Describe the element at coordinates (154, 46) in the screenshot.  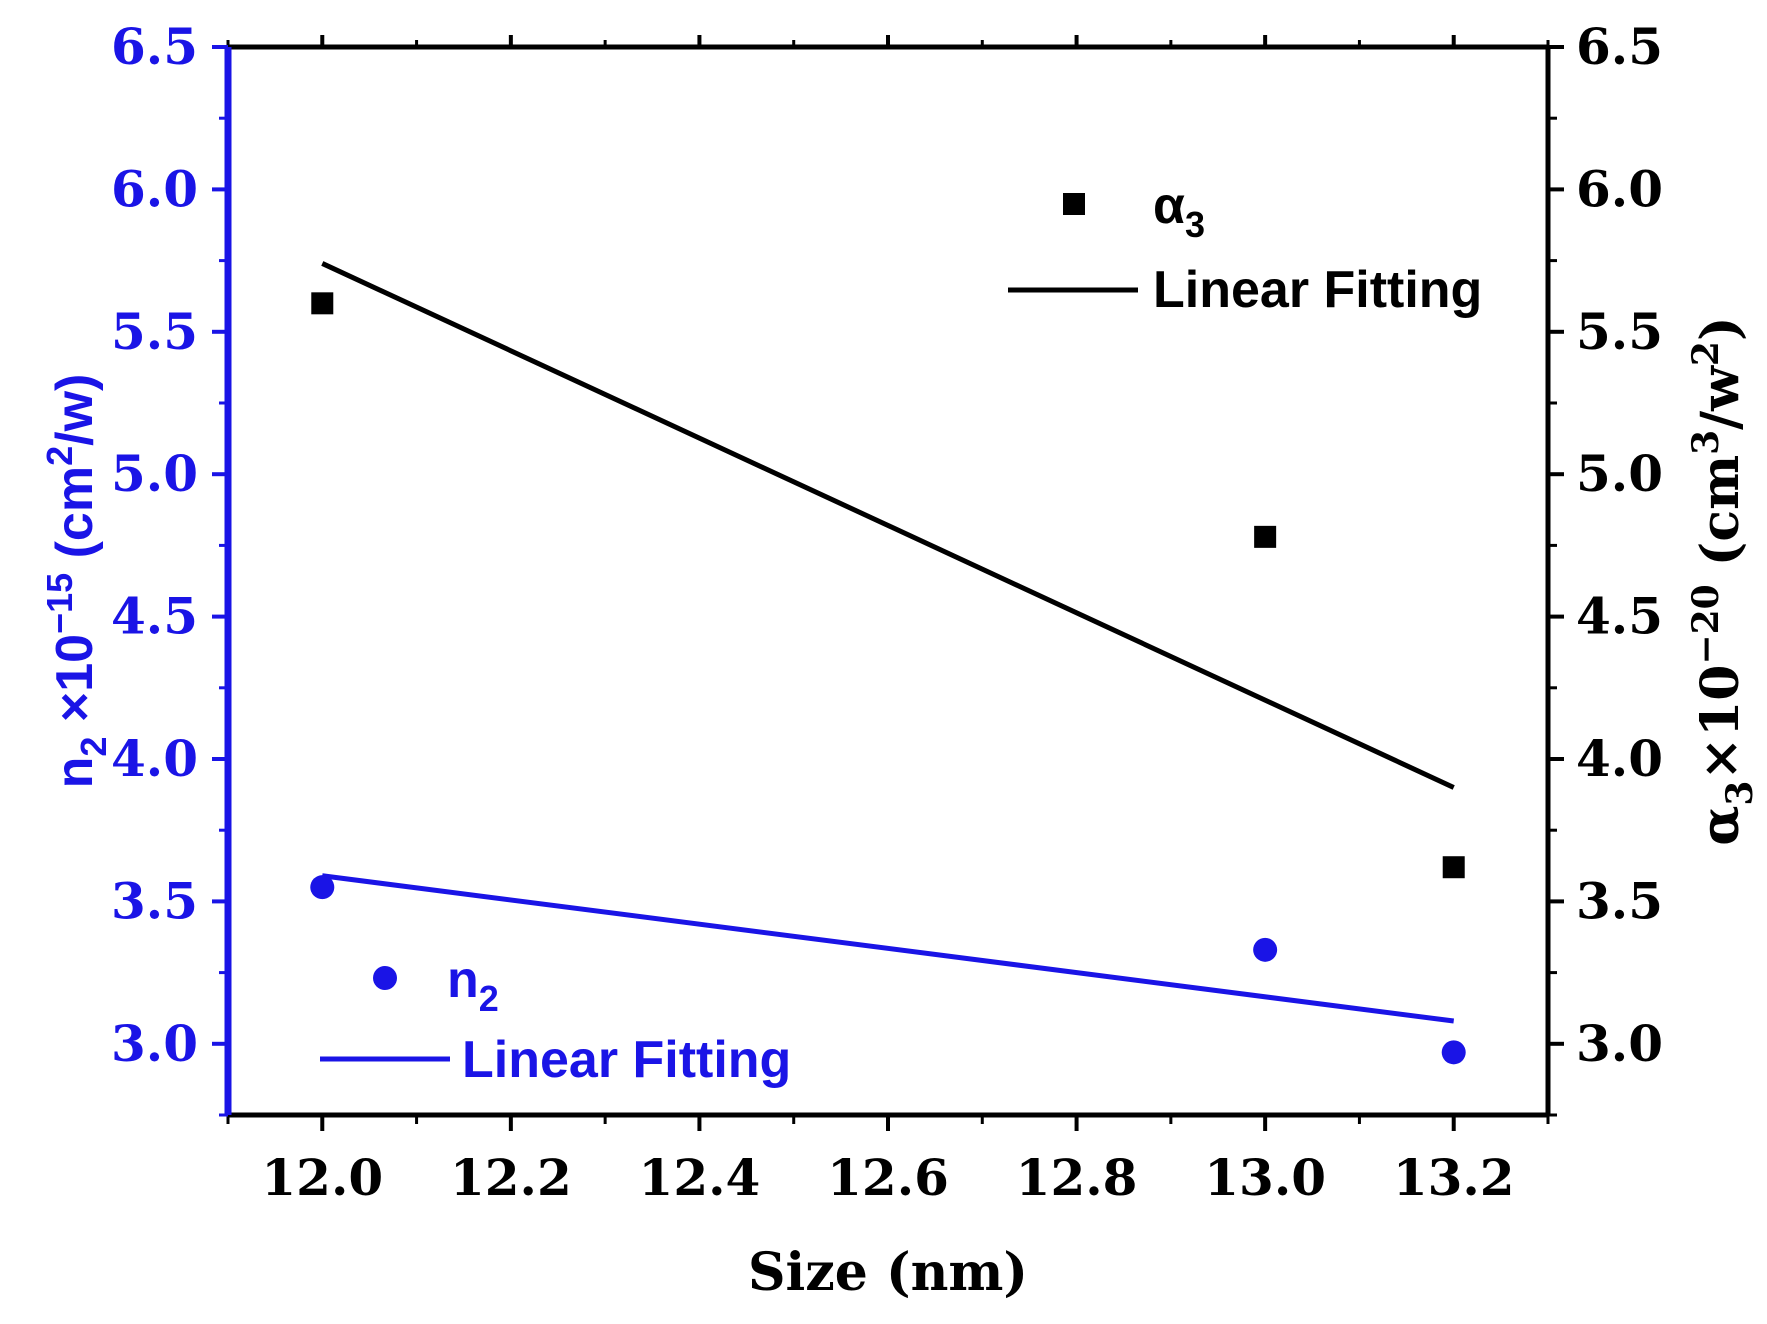
I see `left-y-tick-label: 6.5` at that location.